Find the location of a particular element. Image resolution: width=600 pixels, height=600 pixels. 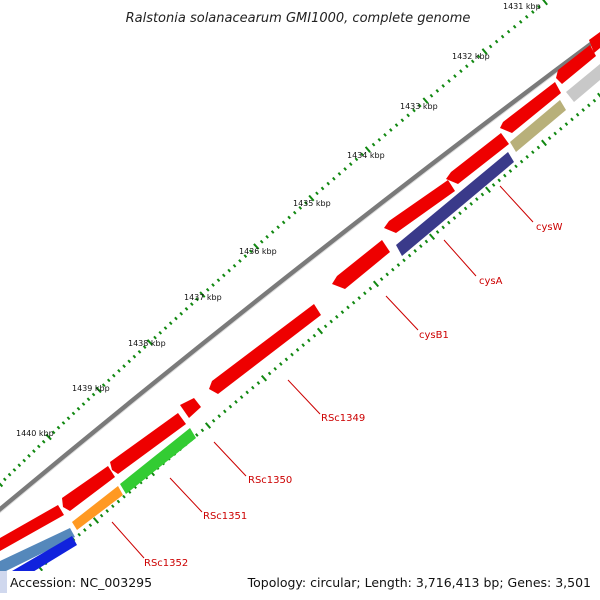

gene-label-cysW: cysW is located at coordinates (549, 227).